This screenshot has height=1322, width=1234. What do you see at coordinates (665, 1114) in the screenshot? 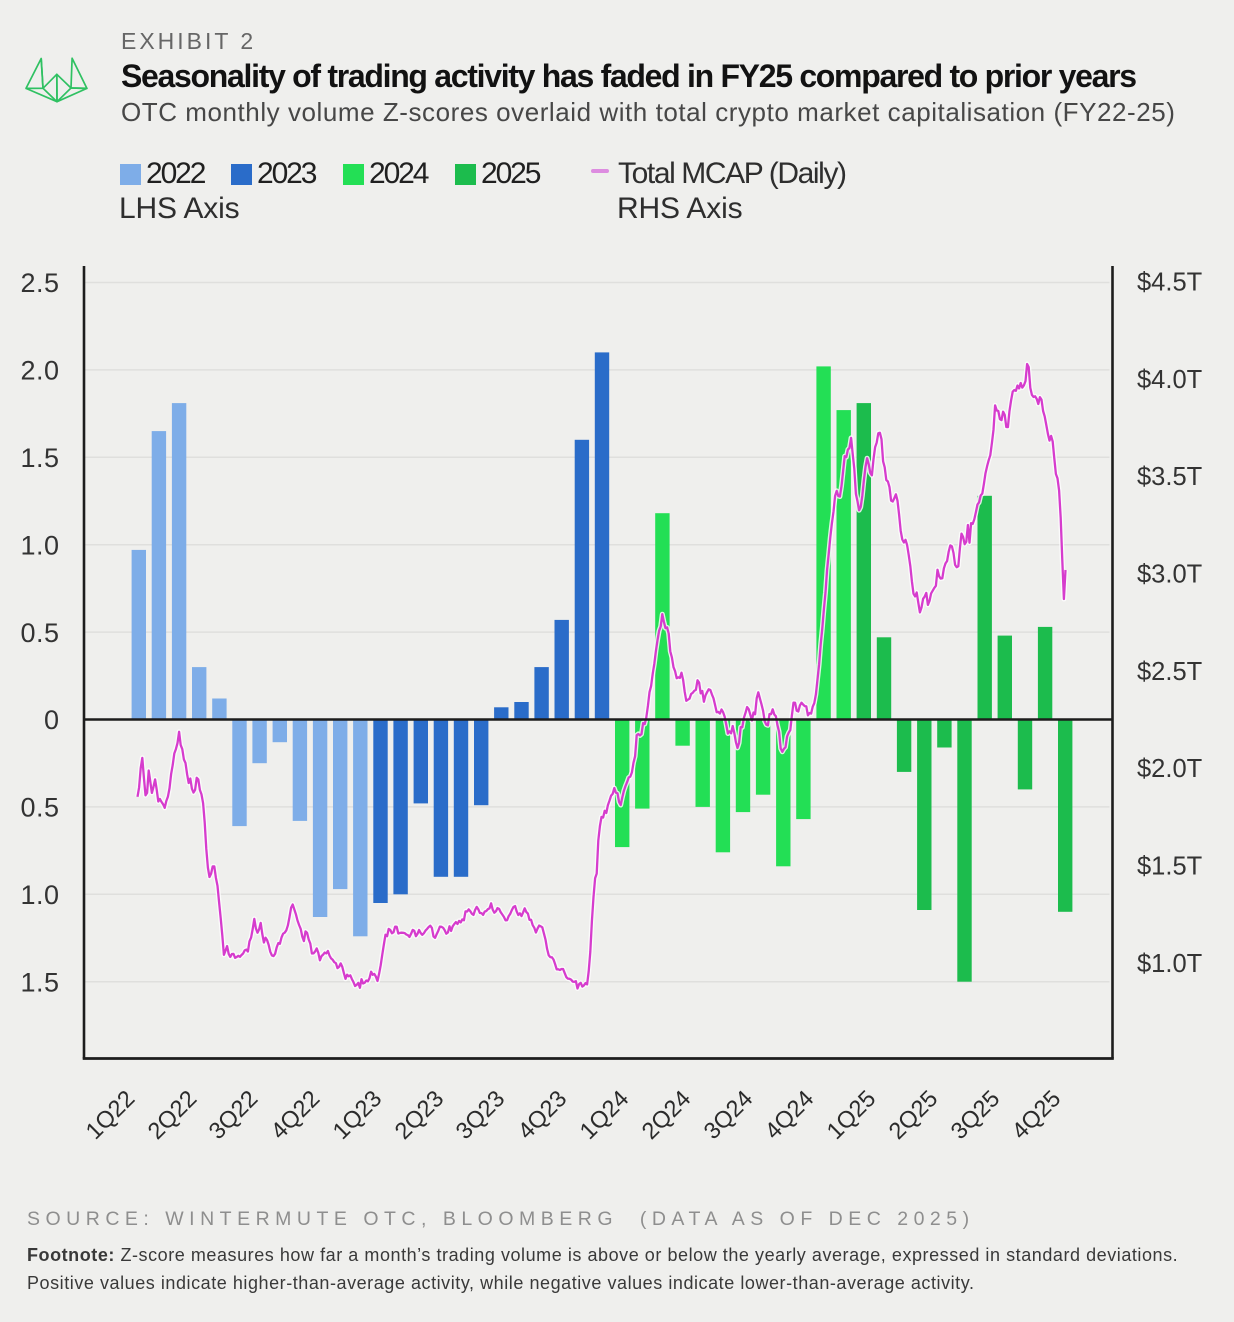
I see `svg-text: 2Q24` at bounding box center [665, 1114].